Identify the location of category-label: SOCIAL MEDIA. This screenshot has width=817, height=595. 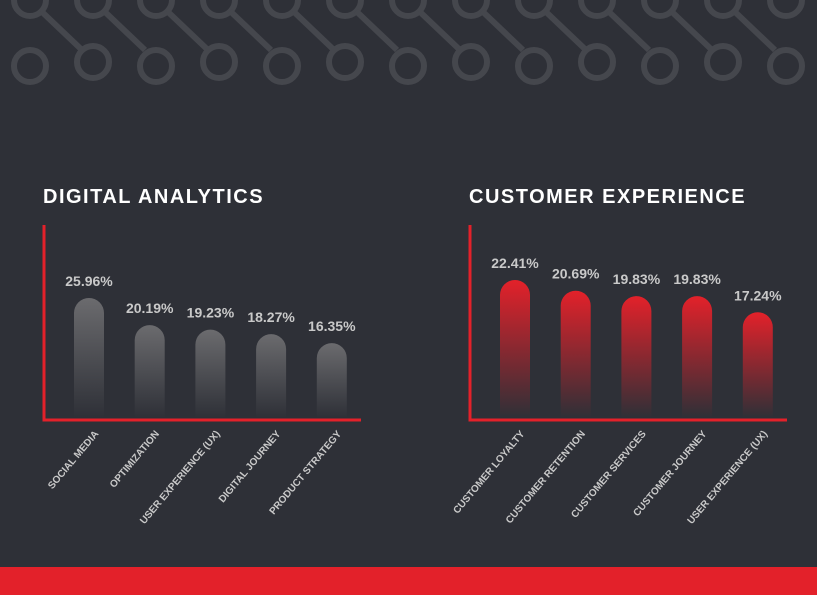
(73, 460).